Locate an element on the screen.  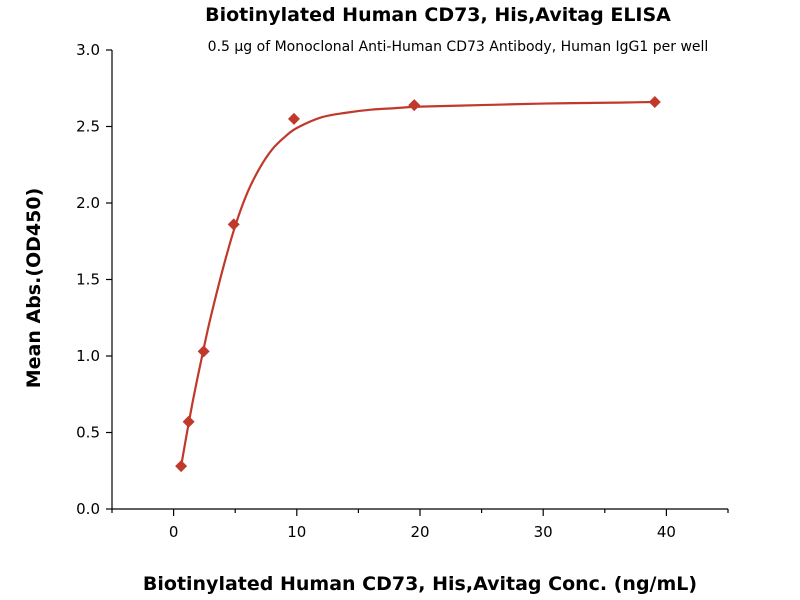
x-tick-label: 20 is located at coordinates (419, 532).